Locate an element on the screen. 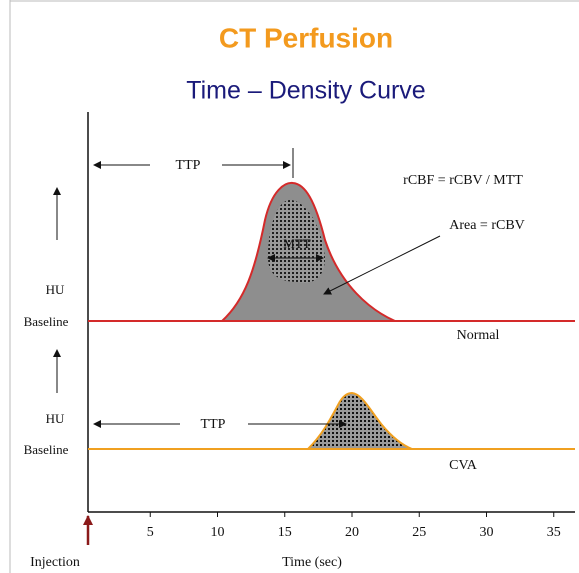 The width and height of the screenshot is (579, 573). cva-area is located at coordinates (360, 421).